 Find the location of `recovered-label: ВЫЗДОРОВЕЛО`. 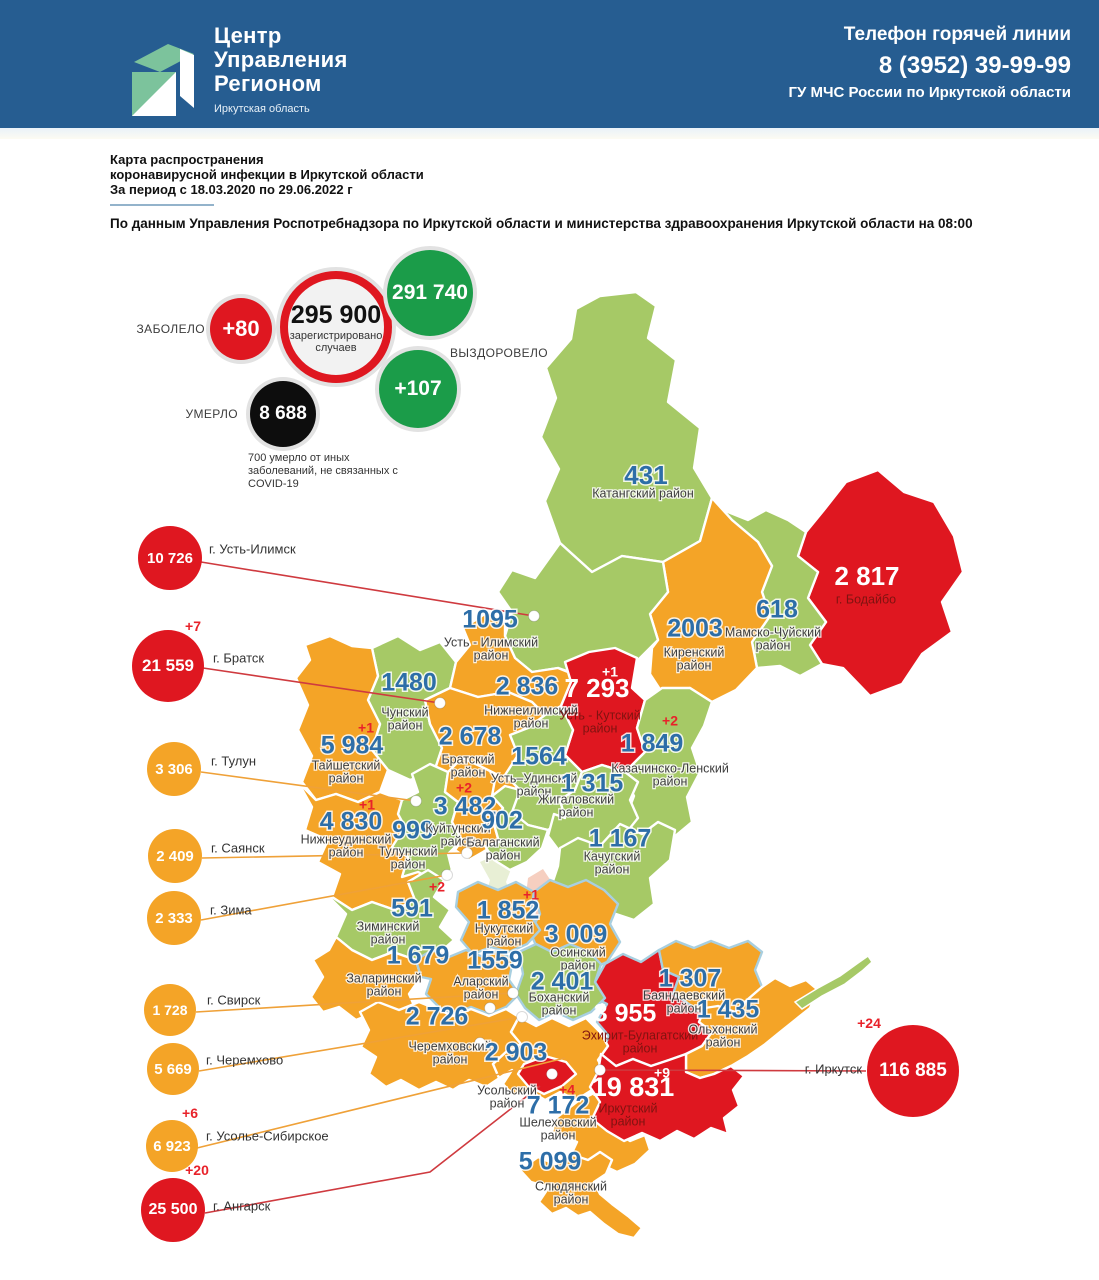

recovered-label: ВЫЗДОРОВЕЛО is located at coordinates (499, 353).